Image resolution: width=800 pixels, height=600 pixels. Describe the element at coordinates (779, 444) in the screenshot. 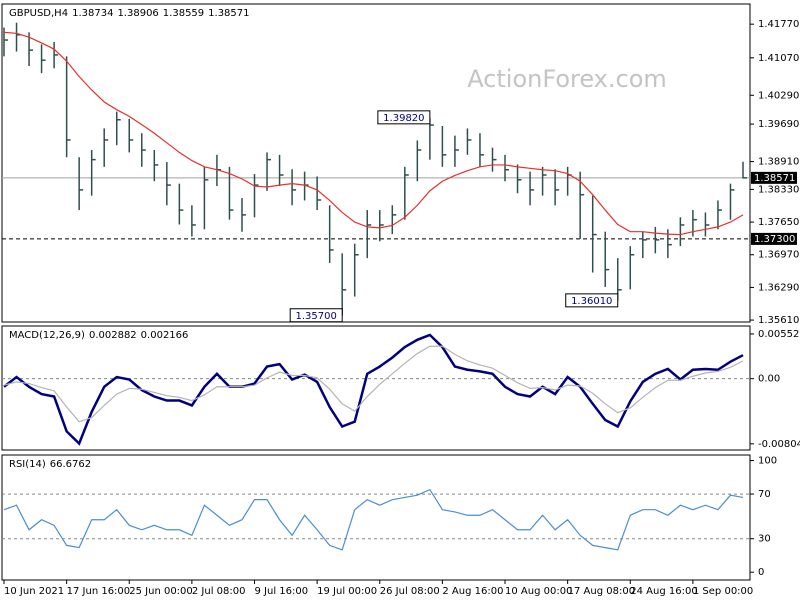

I see `y-tick-label: -0.00804` at that location.